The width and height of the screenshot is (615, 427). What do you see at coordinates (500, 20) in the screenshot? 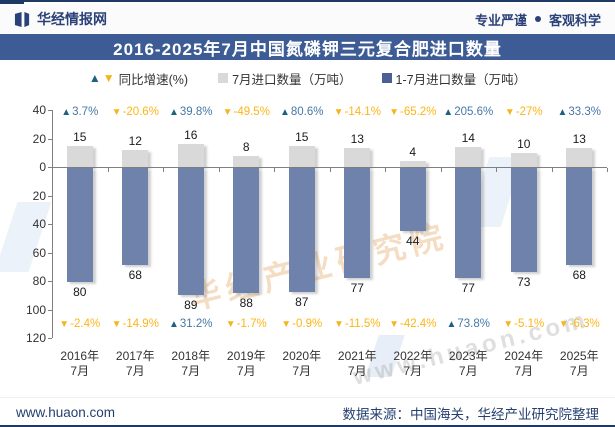
I see `slogan-left: 专业严谨` at bounding box center [500, 20].